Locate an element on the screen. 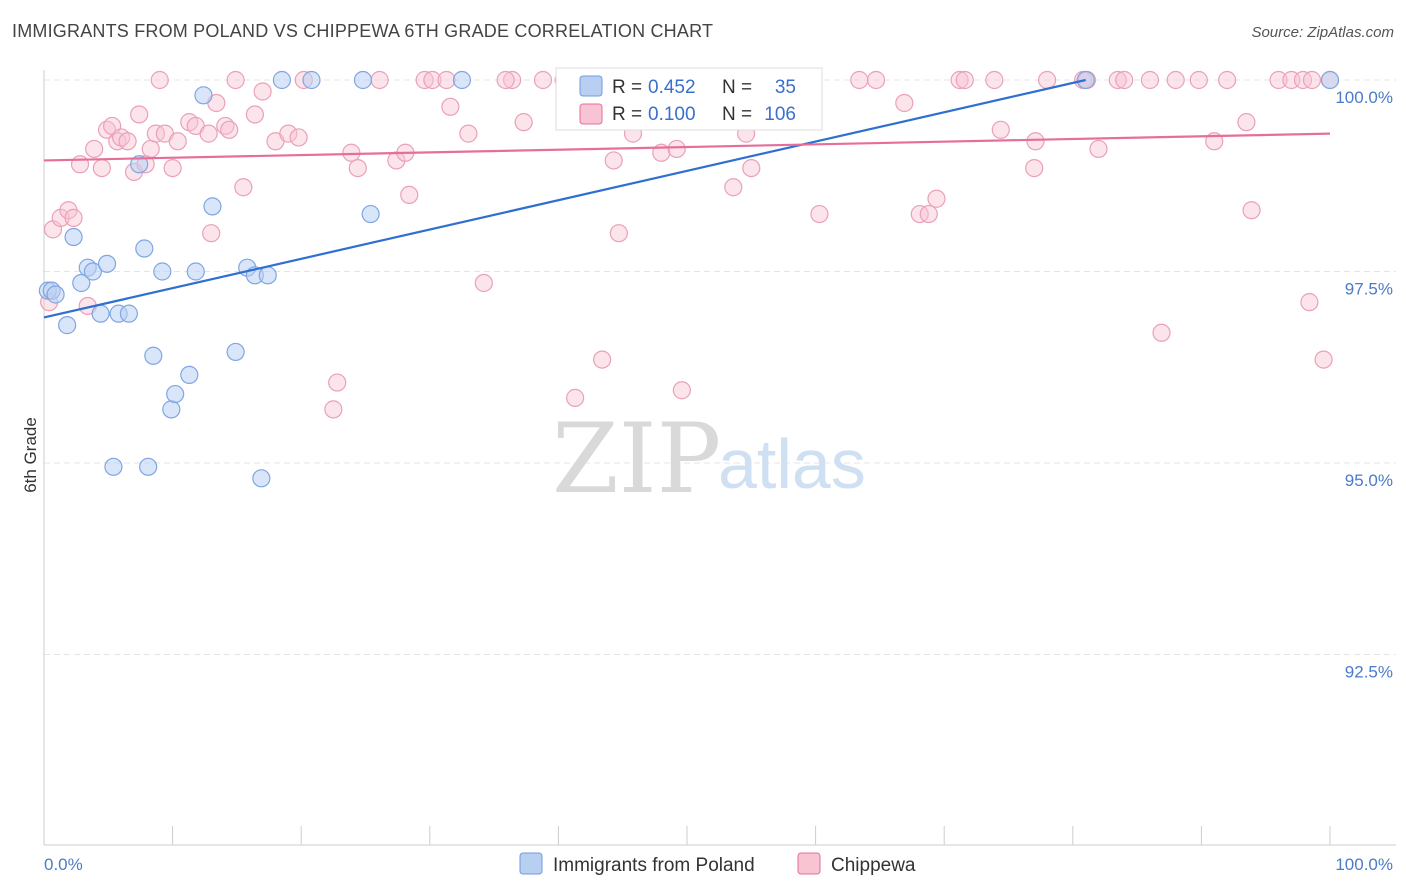 This screenshot has height=892, width=1406. chart-source: Source: ZipAtlas.com is located at coordinates (1322, 32).